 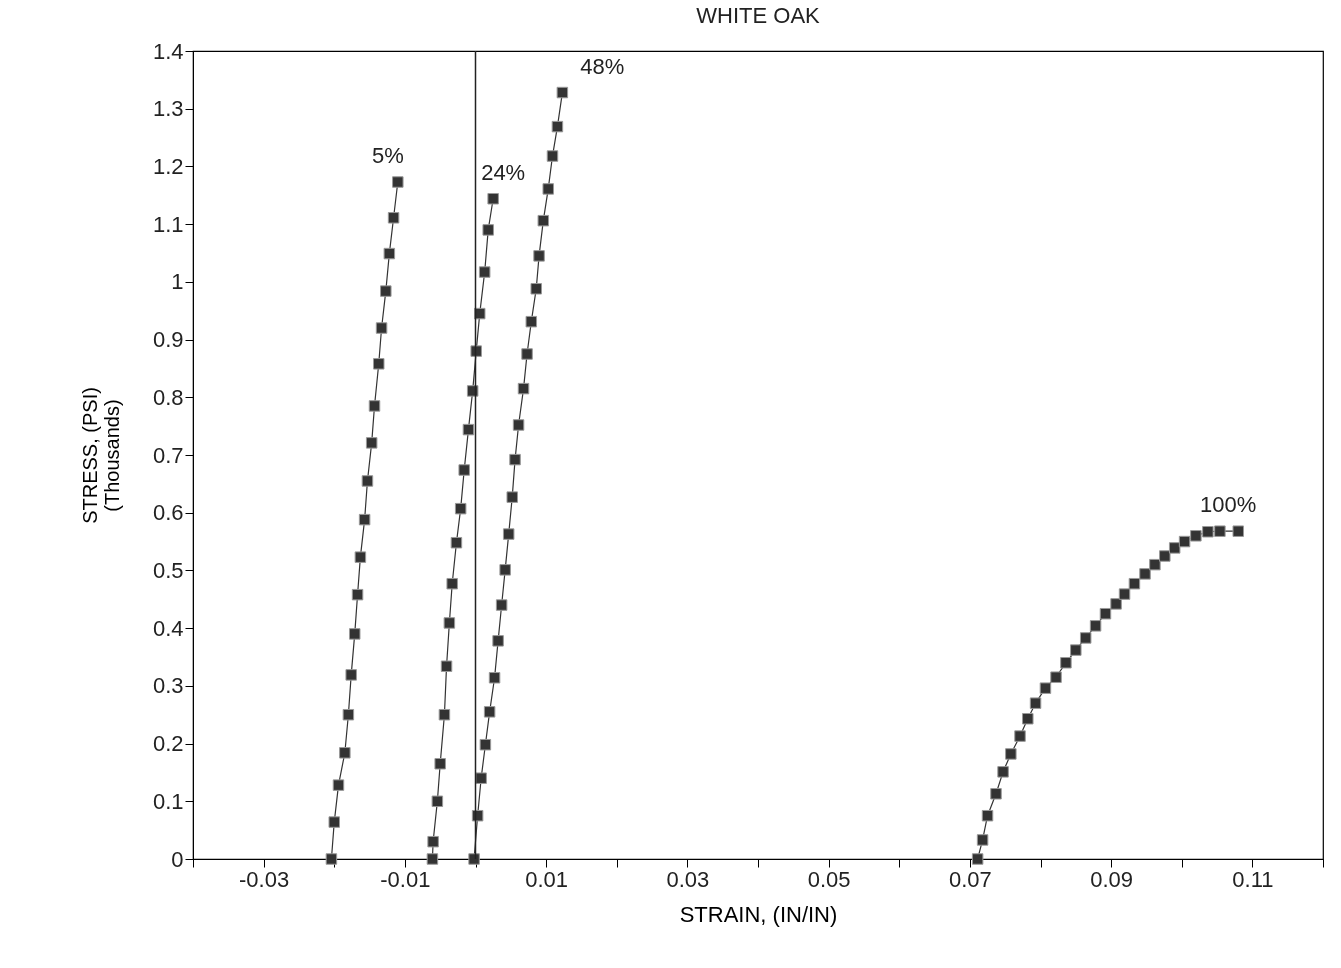 I want to click on y-tick-label: 0, so click(x=177, y=859).